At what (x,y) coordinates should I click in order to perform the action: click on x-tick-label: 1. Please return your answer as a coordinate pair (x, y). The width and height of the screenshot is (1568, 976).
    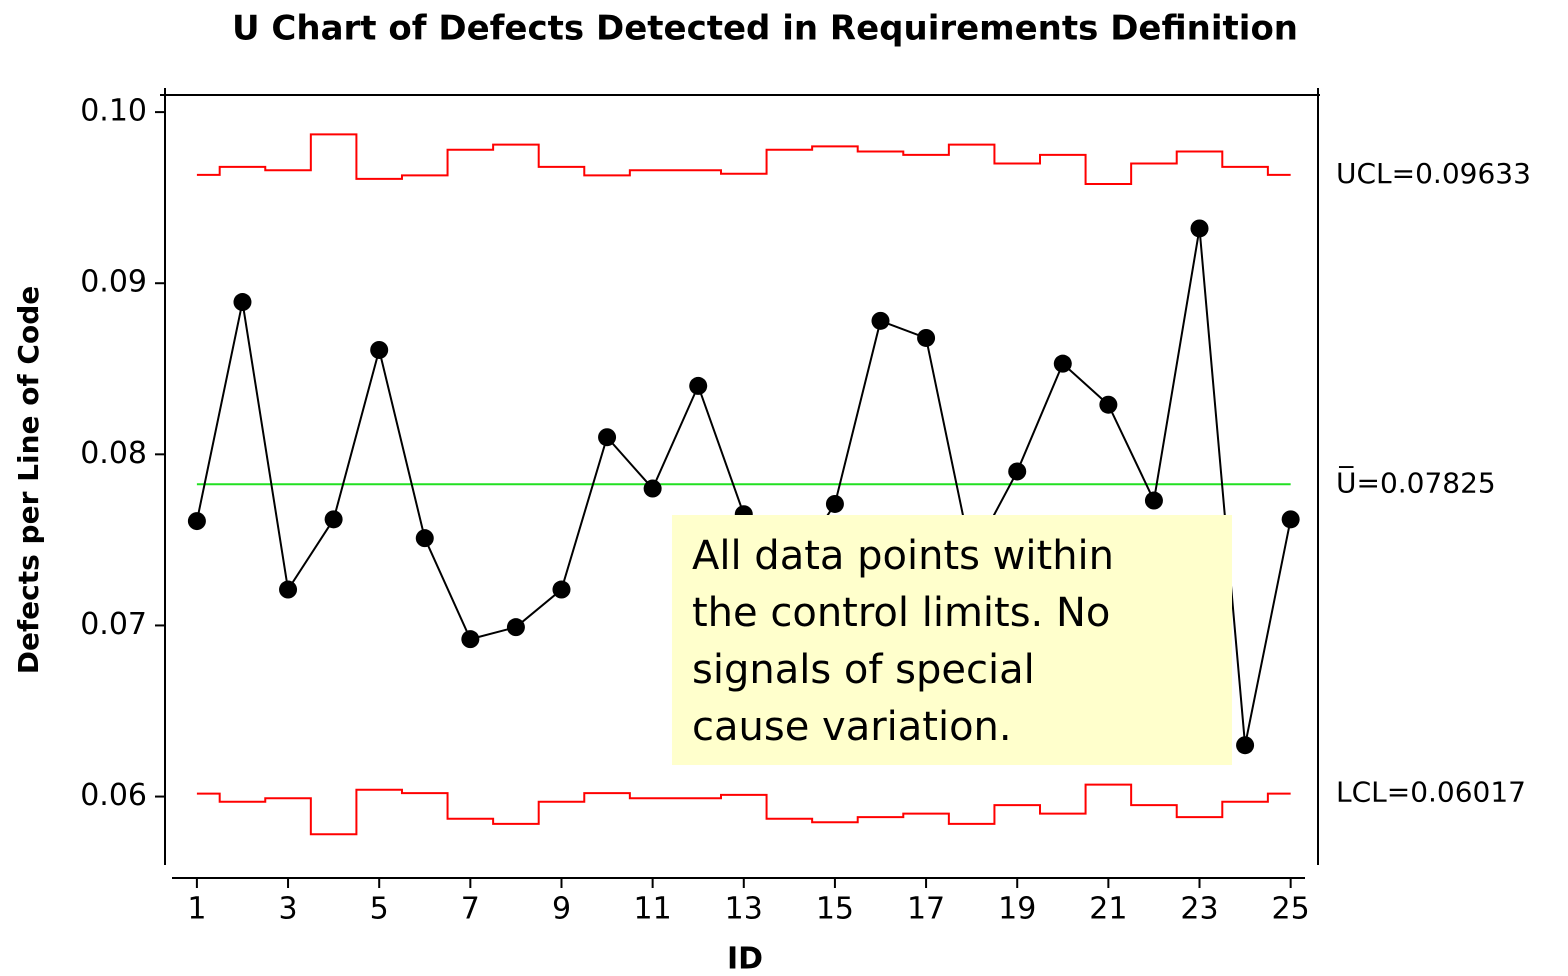
    Looking at the image, I should click on (196, 909).